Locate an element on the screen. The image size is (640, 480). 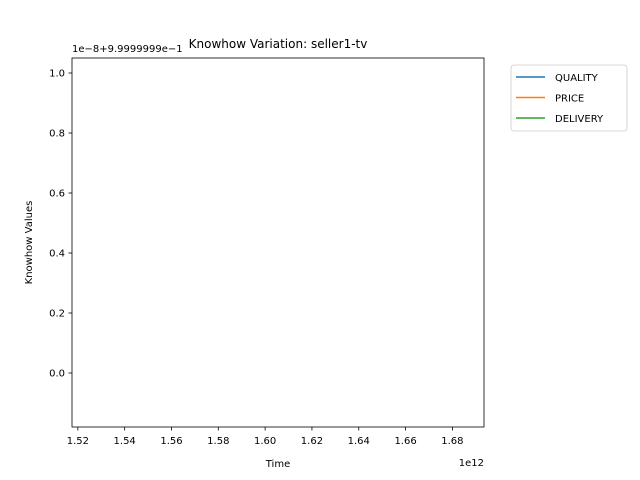
y-offset-label: 1e−8+9.9999999e−1 is located at coordinates (127, 49).